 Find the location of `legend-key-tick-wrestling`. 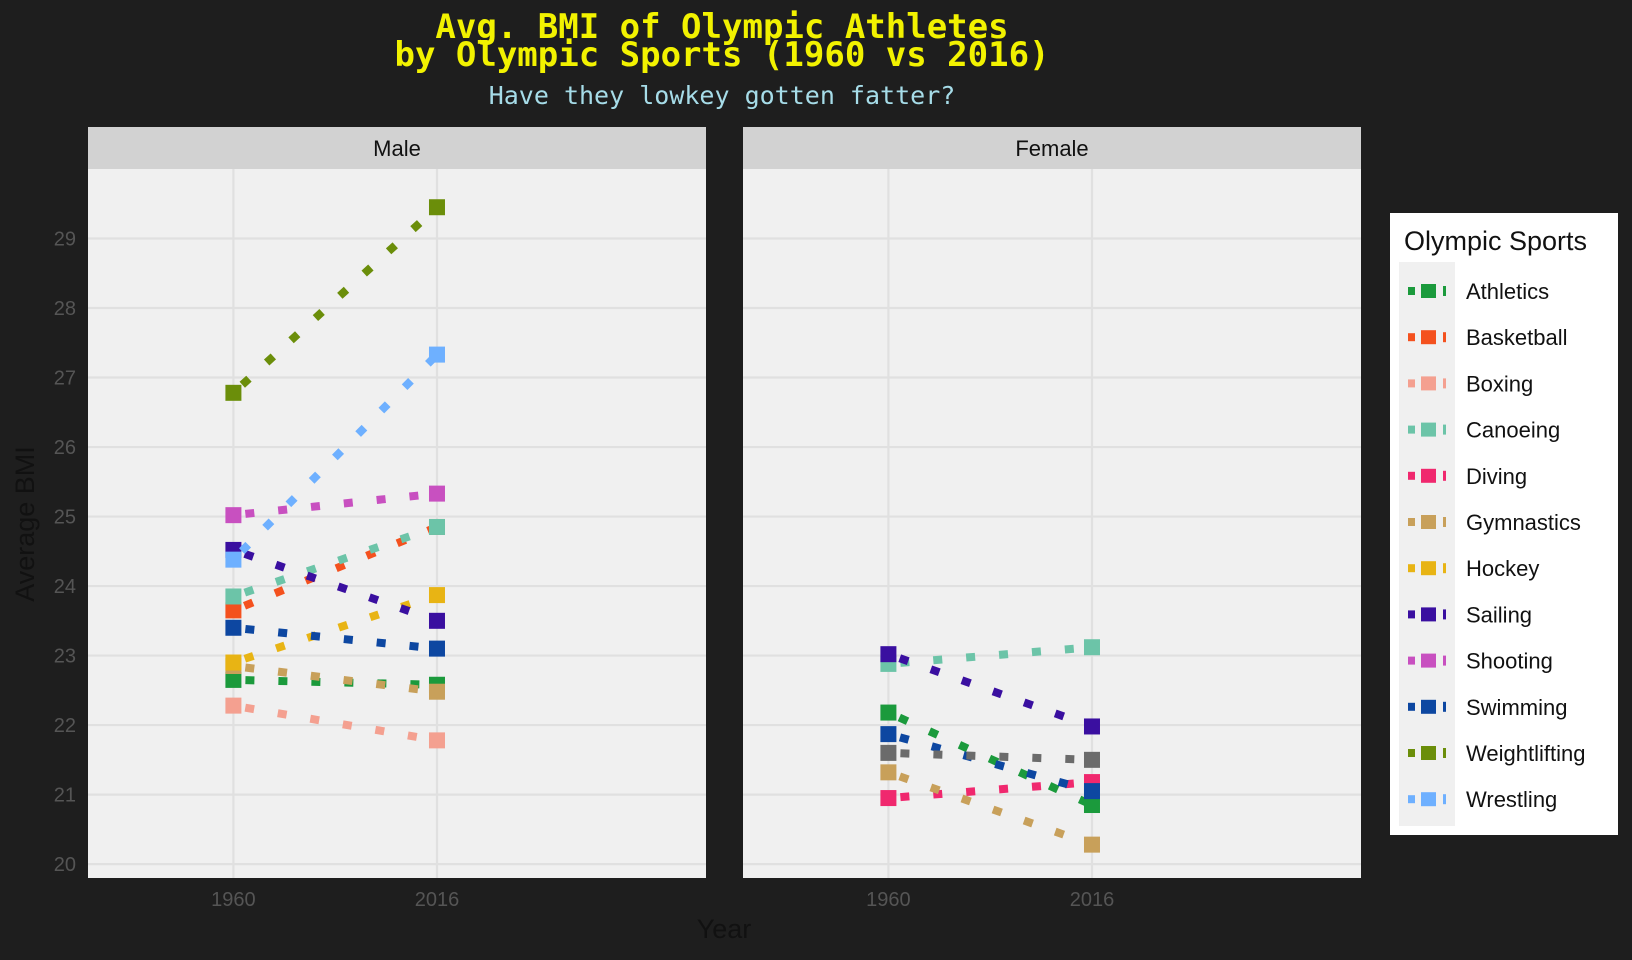

legend-key-tick-wrestling is located at coordinates (1444, 799).